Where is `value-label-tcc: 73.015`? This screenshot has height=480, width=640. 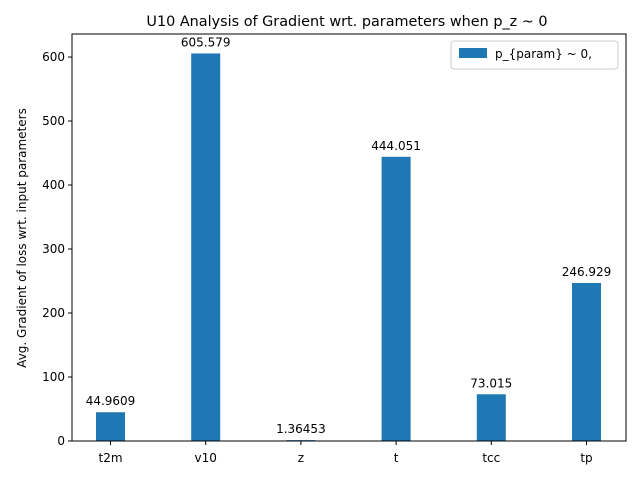
value-label-tcc: 73.015 is located at coordinates (491, 383).